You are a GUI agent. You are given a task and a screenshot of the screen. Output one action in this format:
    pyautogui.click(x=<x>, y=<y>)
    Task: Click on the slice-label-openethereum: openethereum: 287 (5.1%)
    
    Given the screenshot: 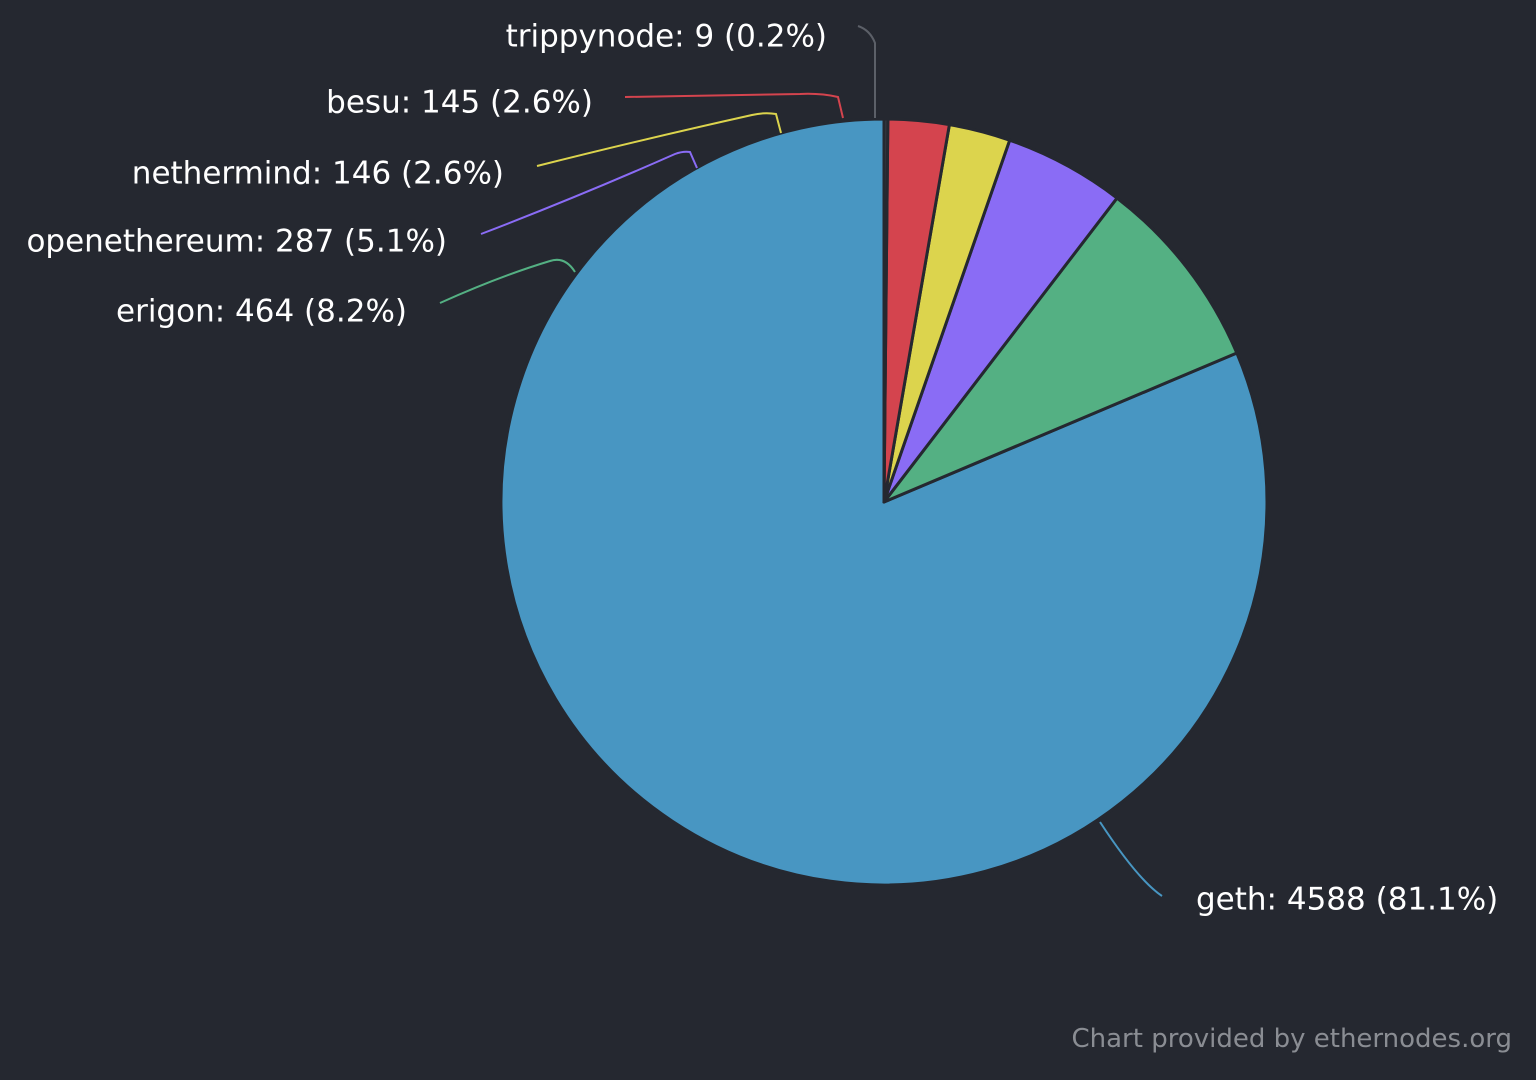 What is the action you would take?
    pyautogui.click(x=236, y=242)
    